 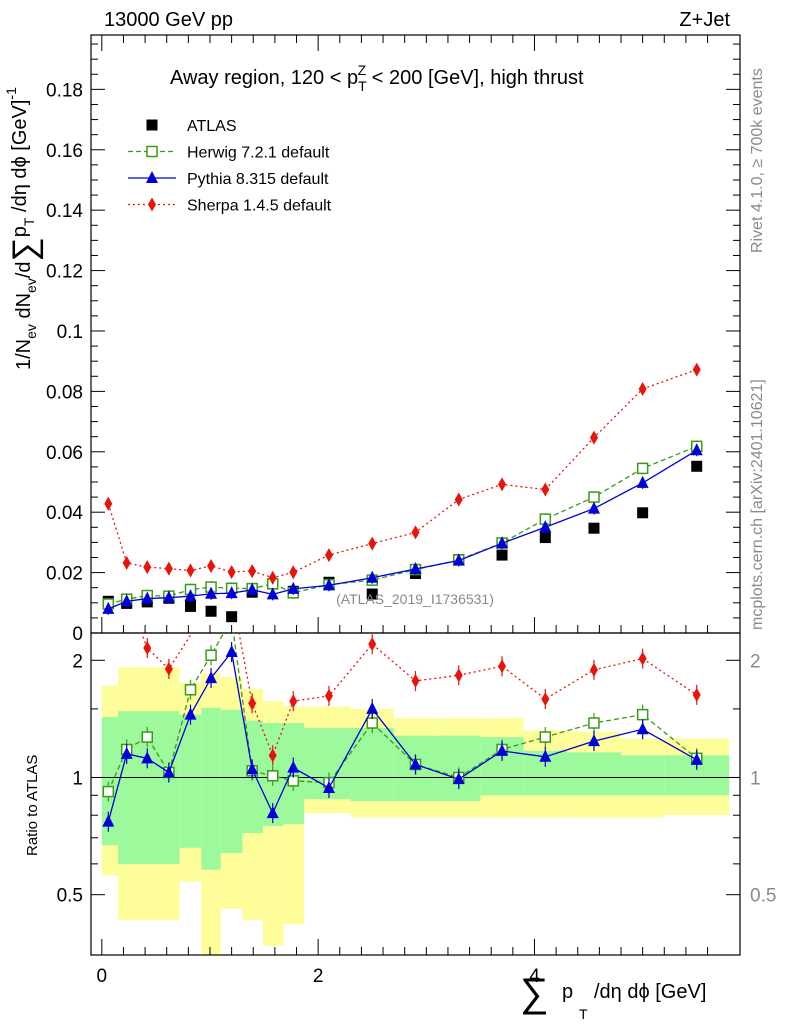 I want to click on rivet-version-label: Rivet 4.1.0, ≥ 700k events, so click(x=757, y=160).